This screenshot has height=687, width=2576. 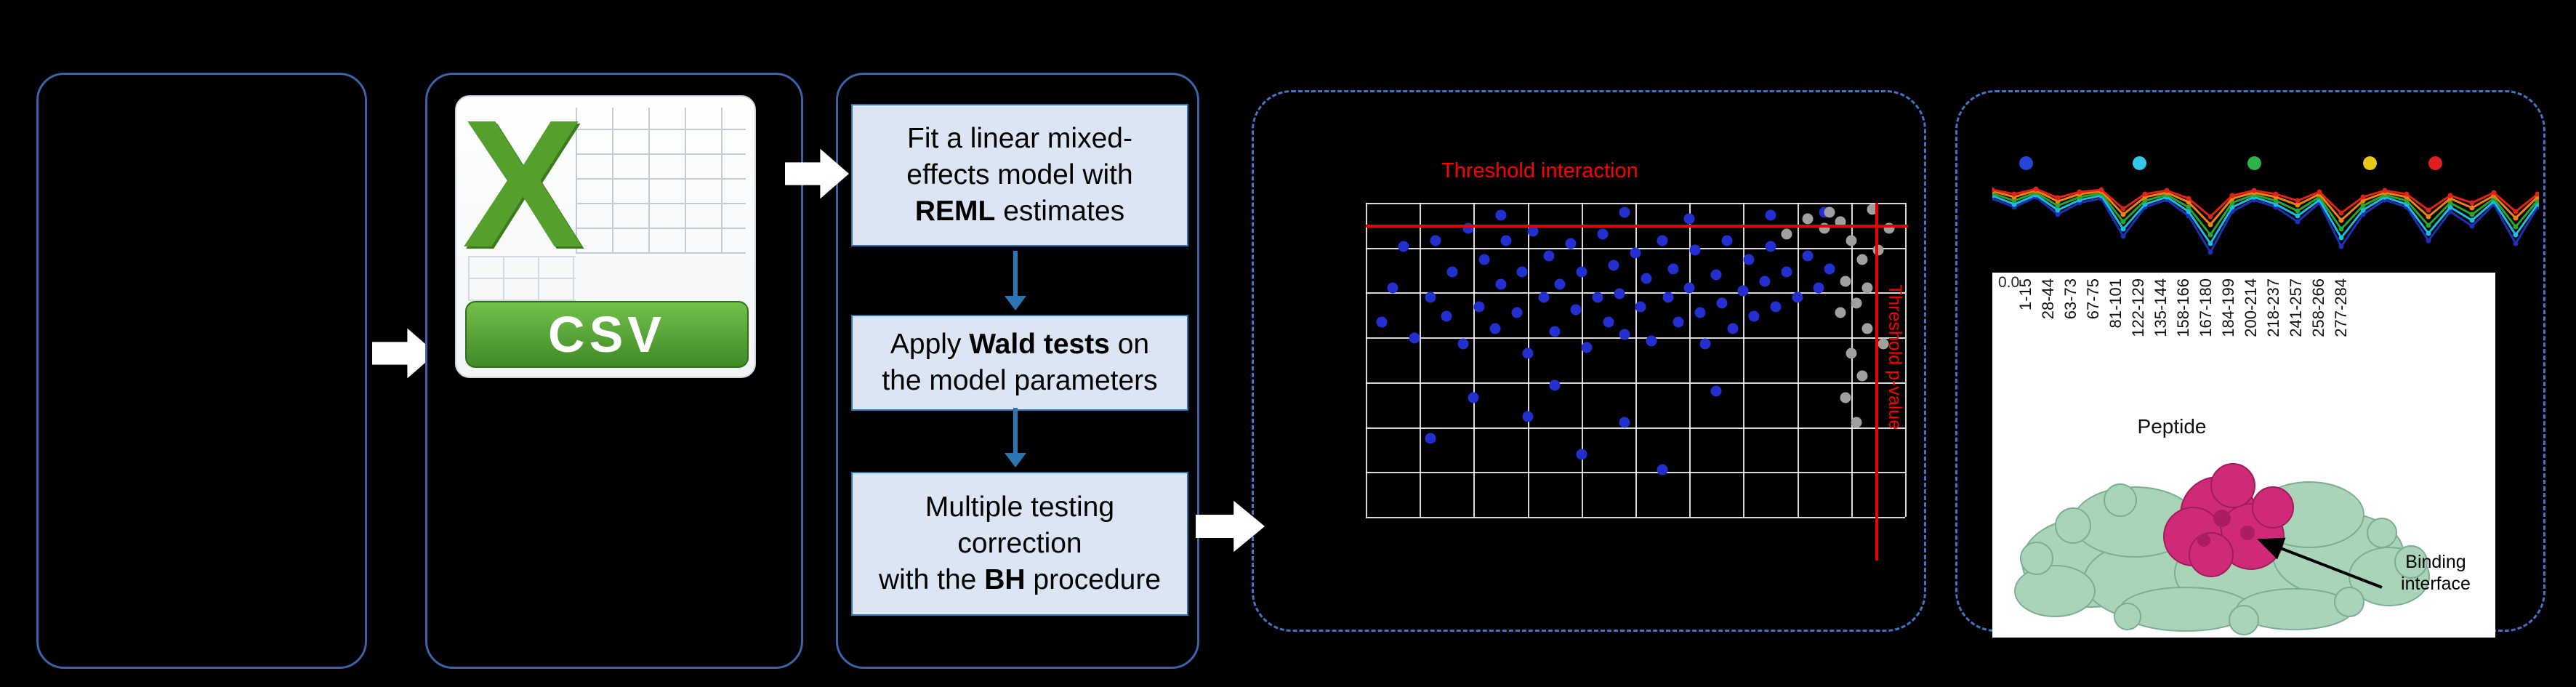 What do you see at coordinates (2048, 299) in the screenshot?
I see `peptide-tick-label: 28-44` at bounding box center [2048, 299].